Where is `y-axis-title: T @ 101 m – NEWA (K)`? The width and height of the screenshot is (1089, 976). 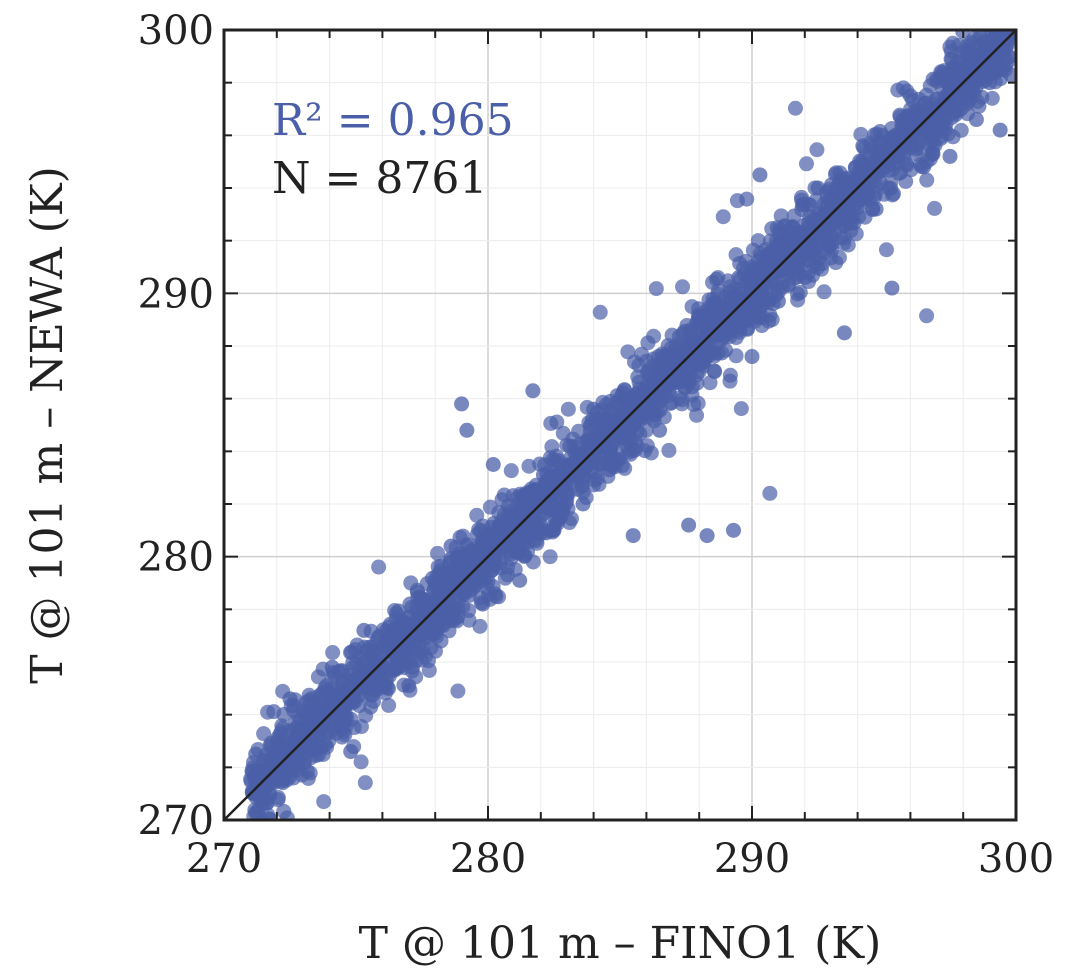 y-axis-title: T @ 101 m – NEWA (K) is located at coordinates (47, 425).